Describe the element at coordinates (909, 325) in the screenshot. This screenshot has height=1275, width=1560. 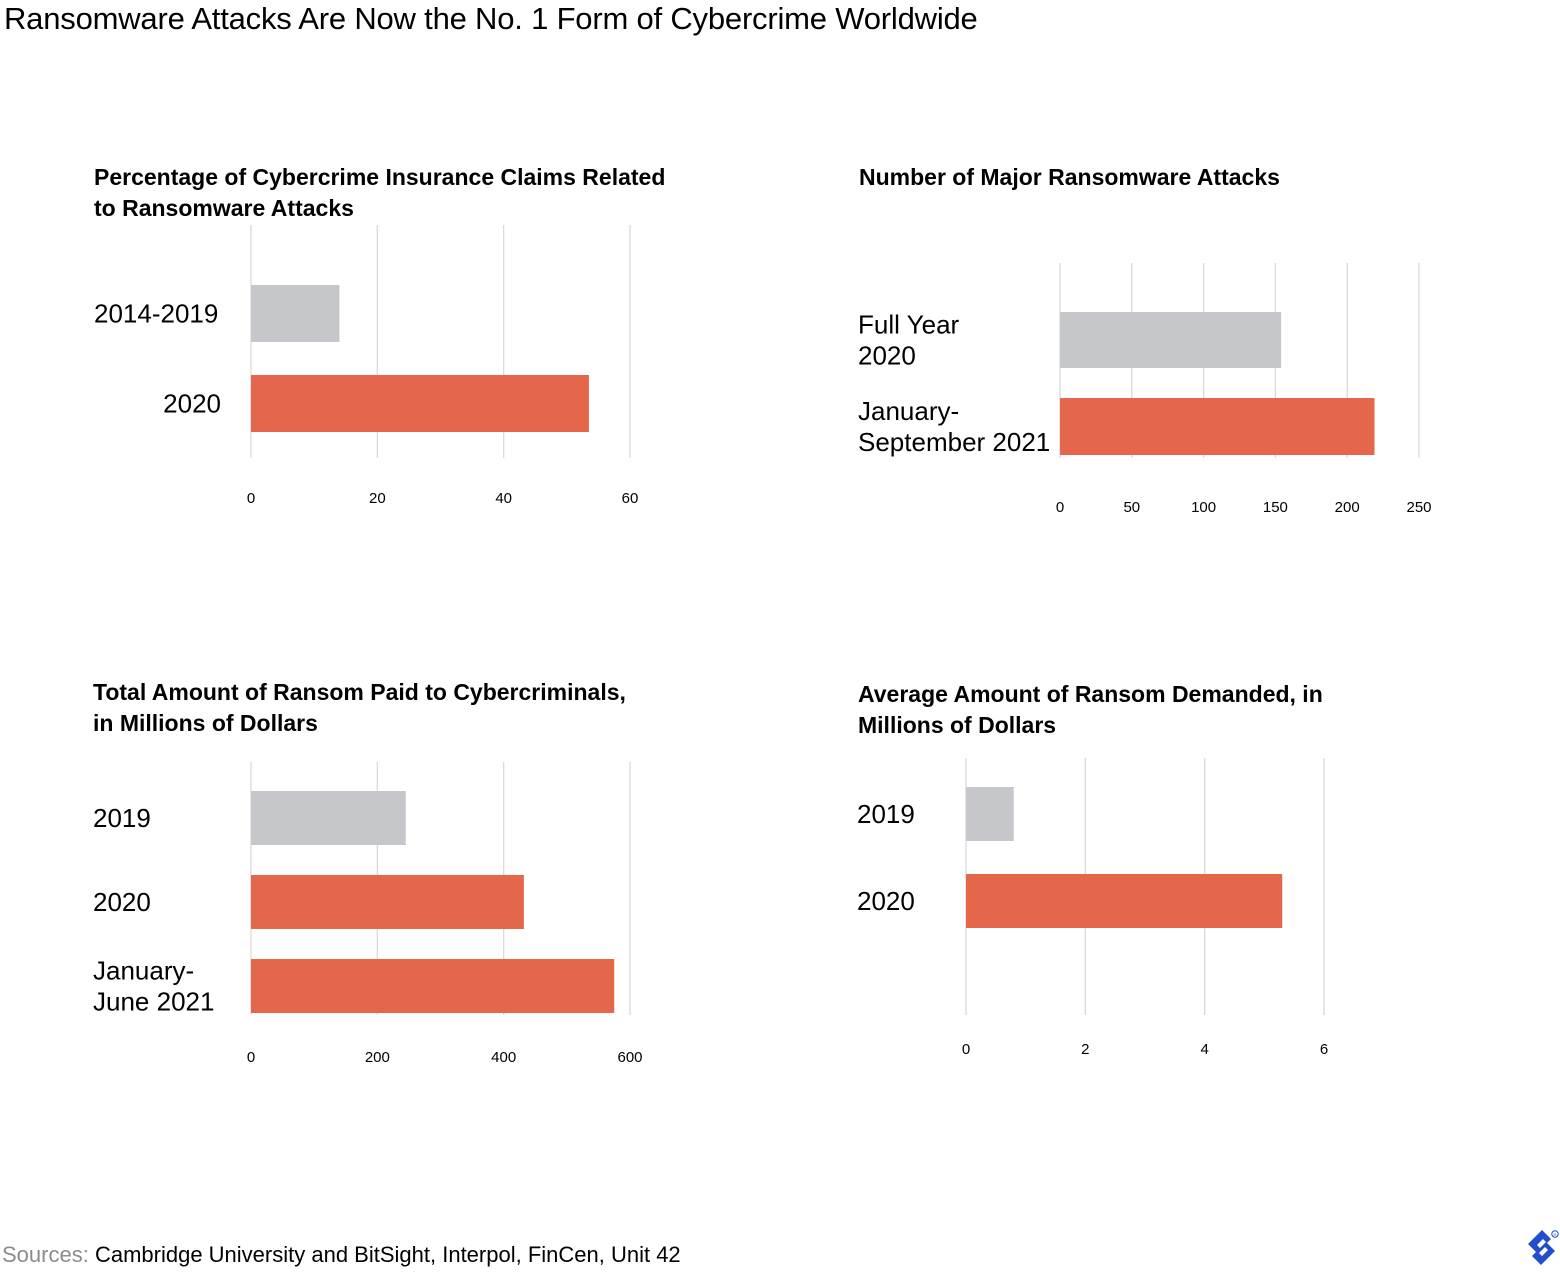
I see `category-label: Full Year` at that location.